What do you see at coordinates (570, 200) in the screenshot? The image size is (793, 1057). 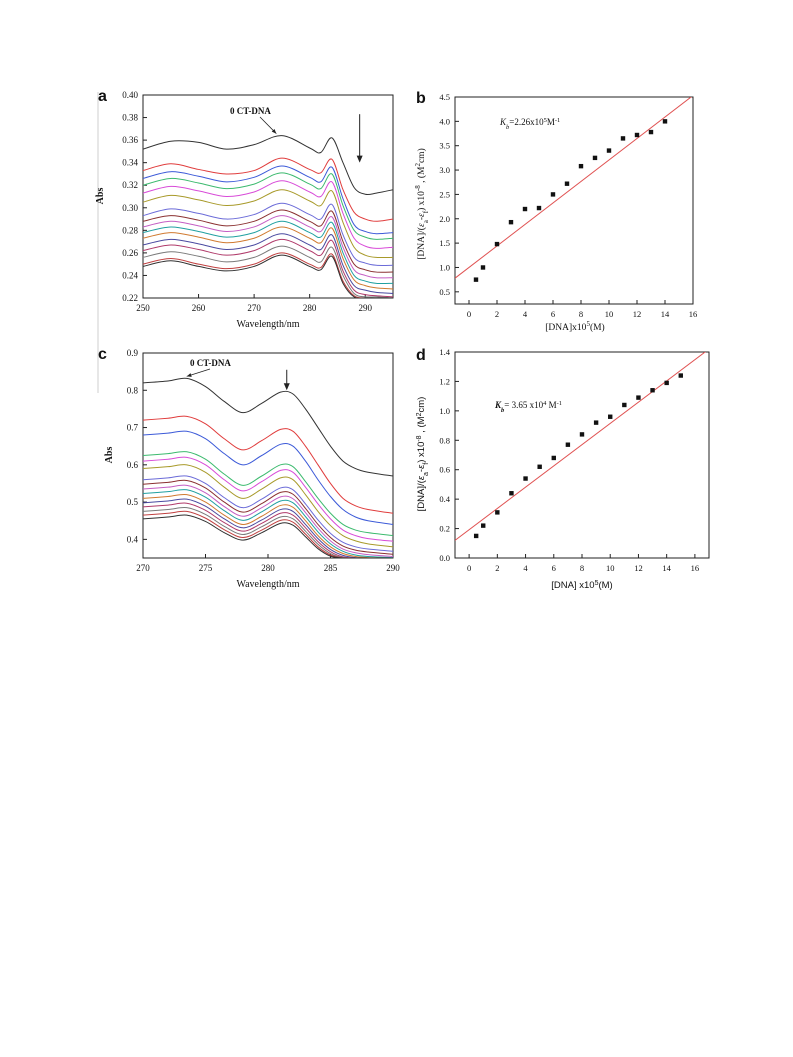 I see `panel-b-points` at bounding box center [570, 200].